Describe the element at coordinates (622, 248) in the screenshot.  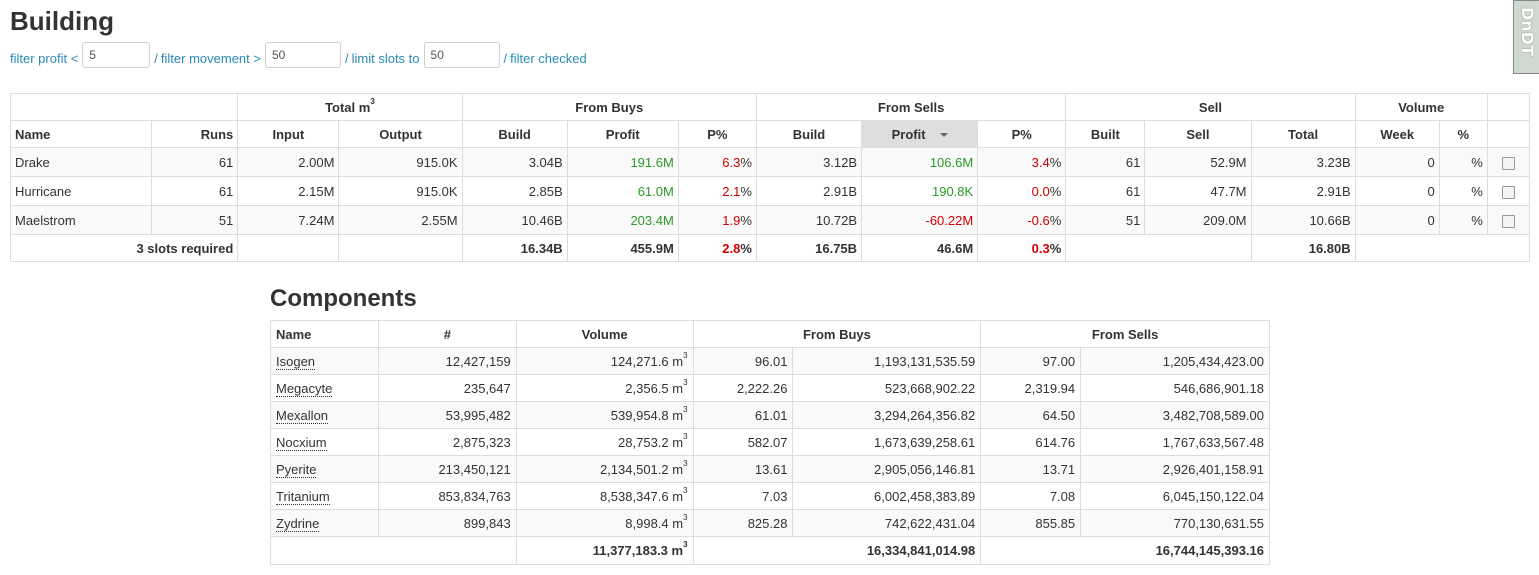
I see `footer-buys-profit: 455.9M` at that location.